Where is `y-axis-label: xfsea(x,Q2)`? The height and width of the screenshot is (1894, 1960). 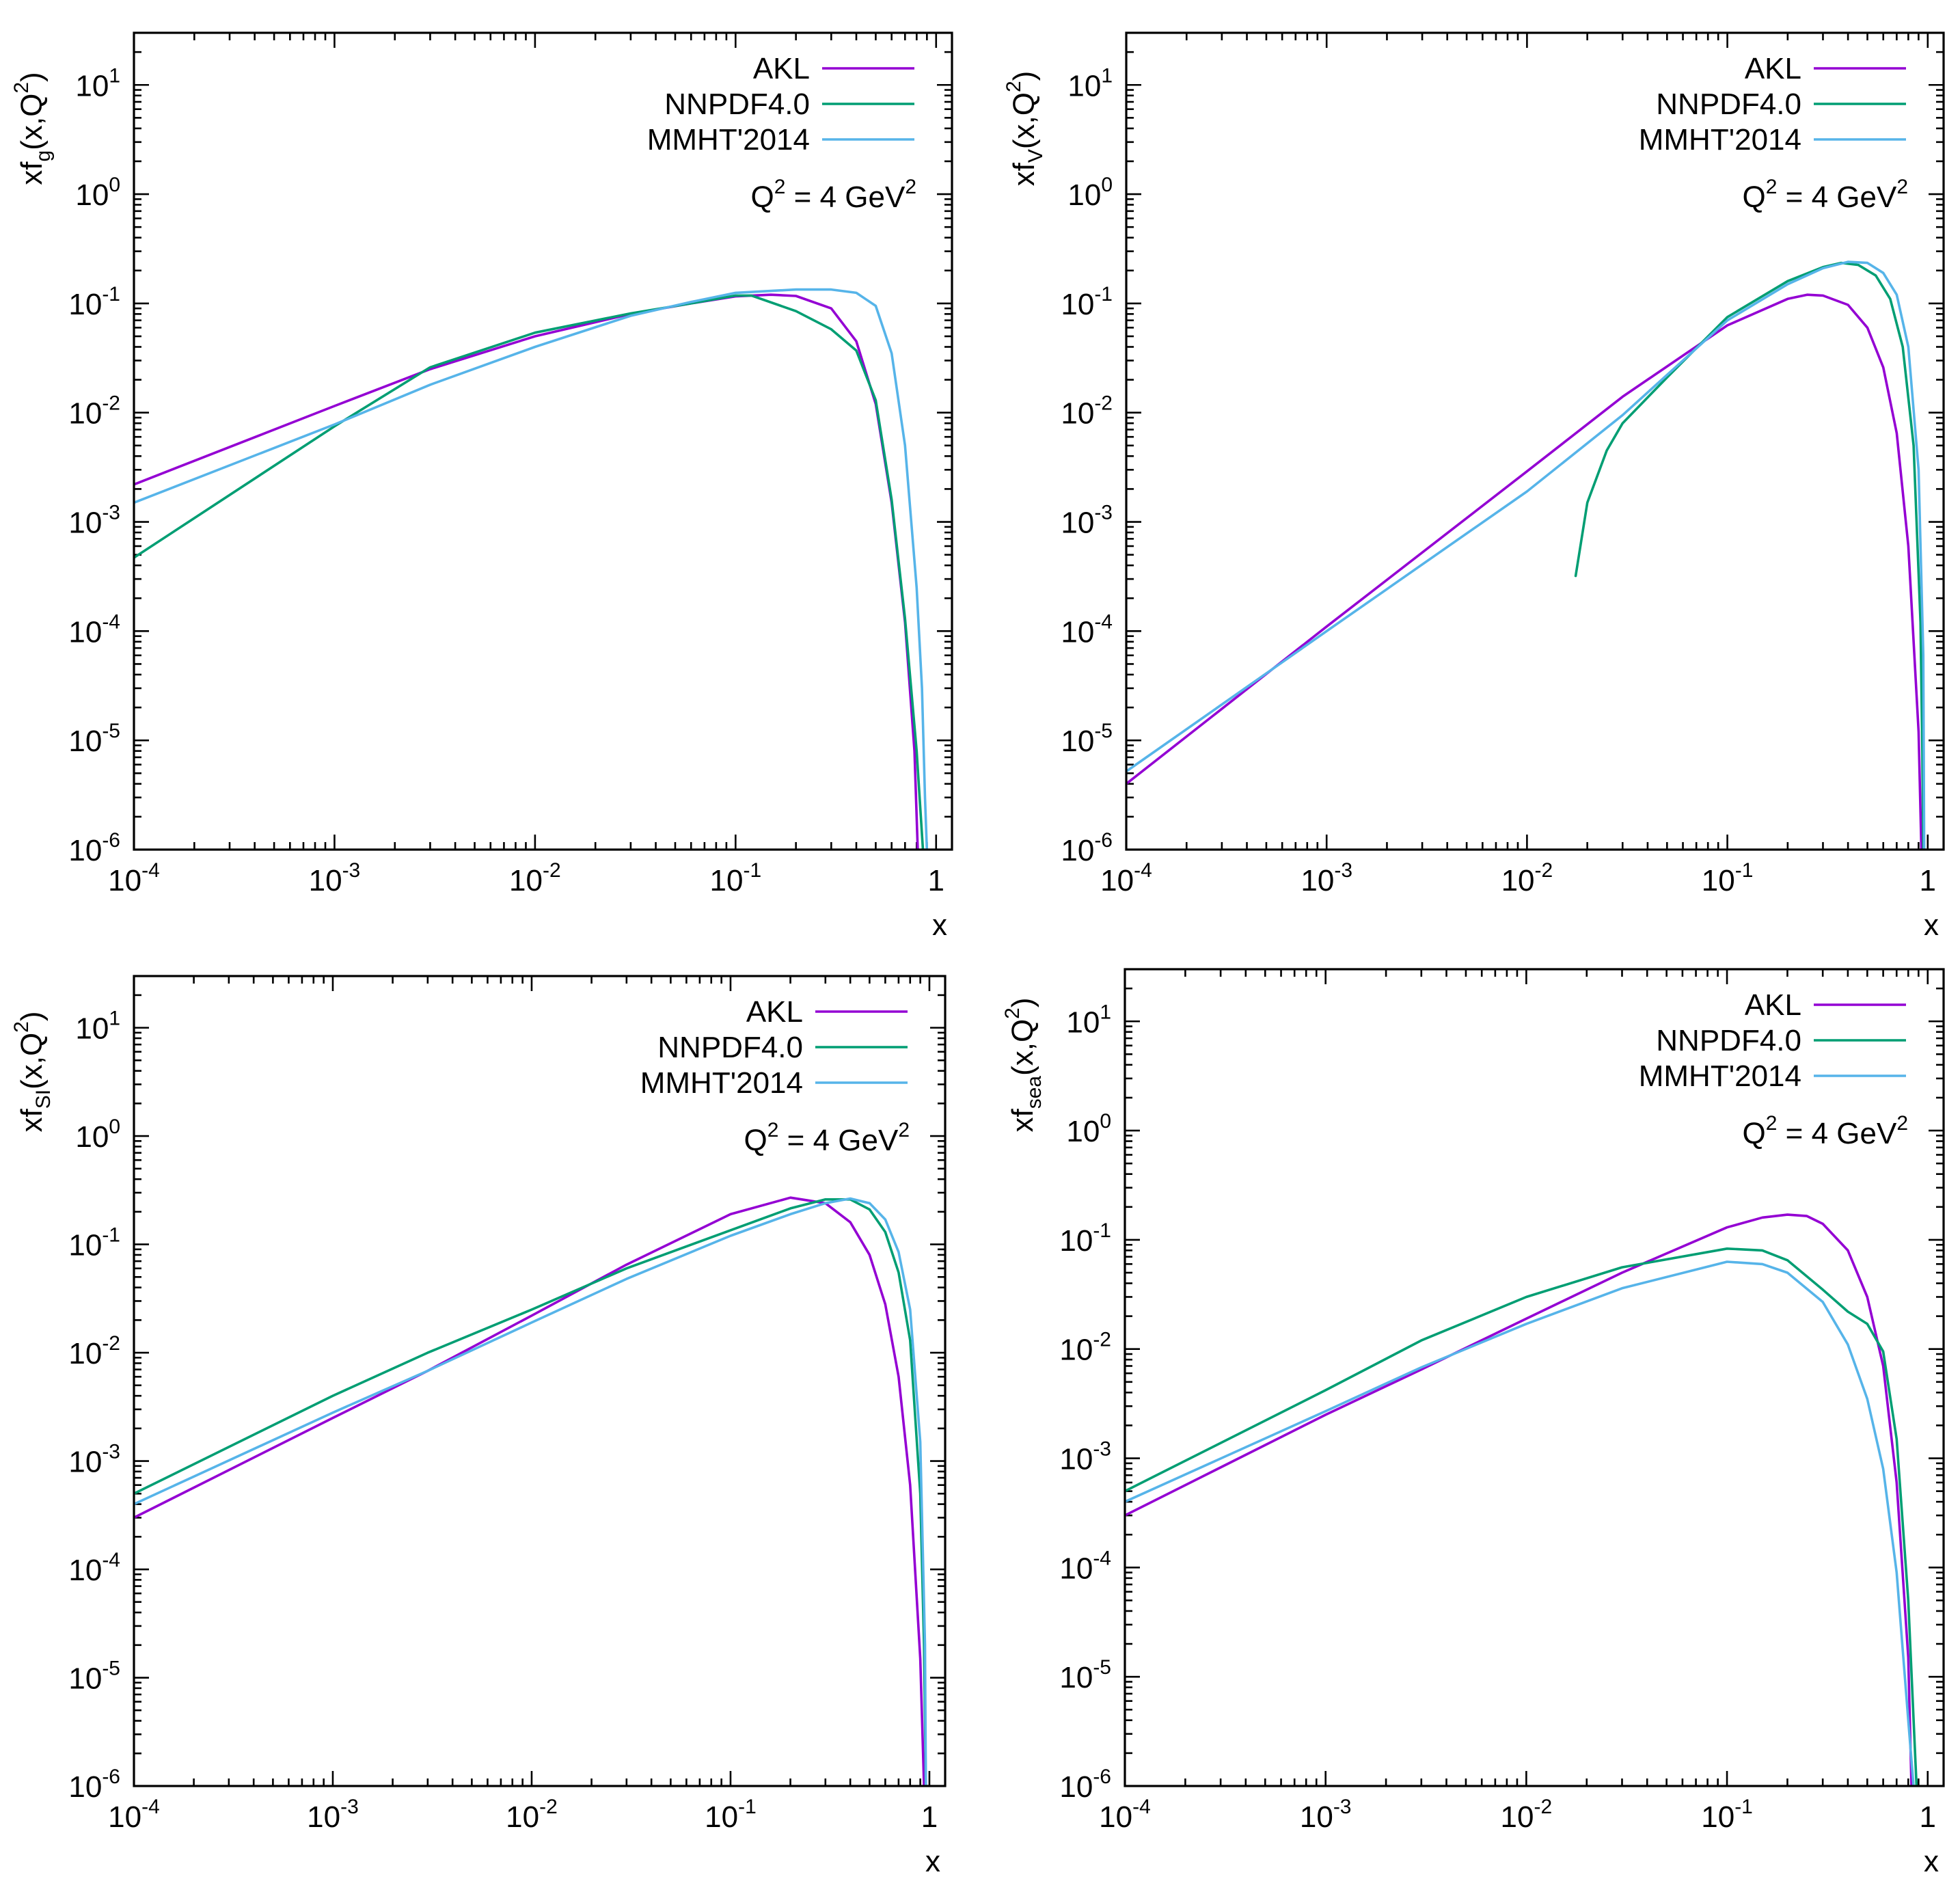 y-axis-label: xfsea(x,Q2) is located at coordinates (1023, 1064).